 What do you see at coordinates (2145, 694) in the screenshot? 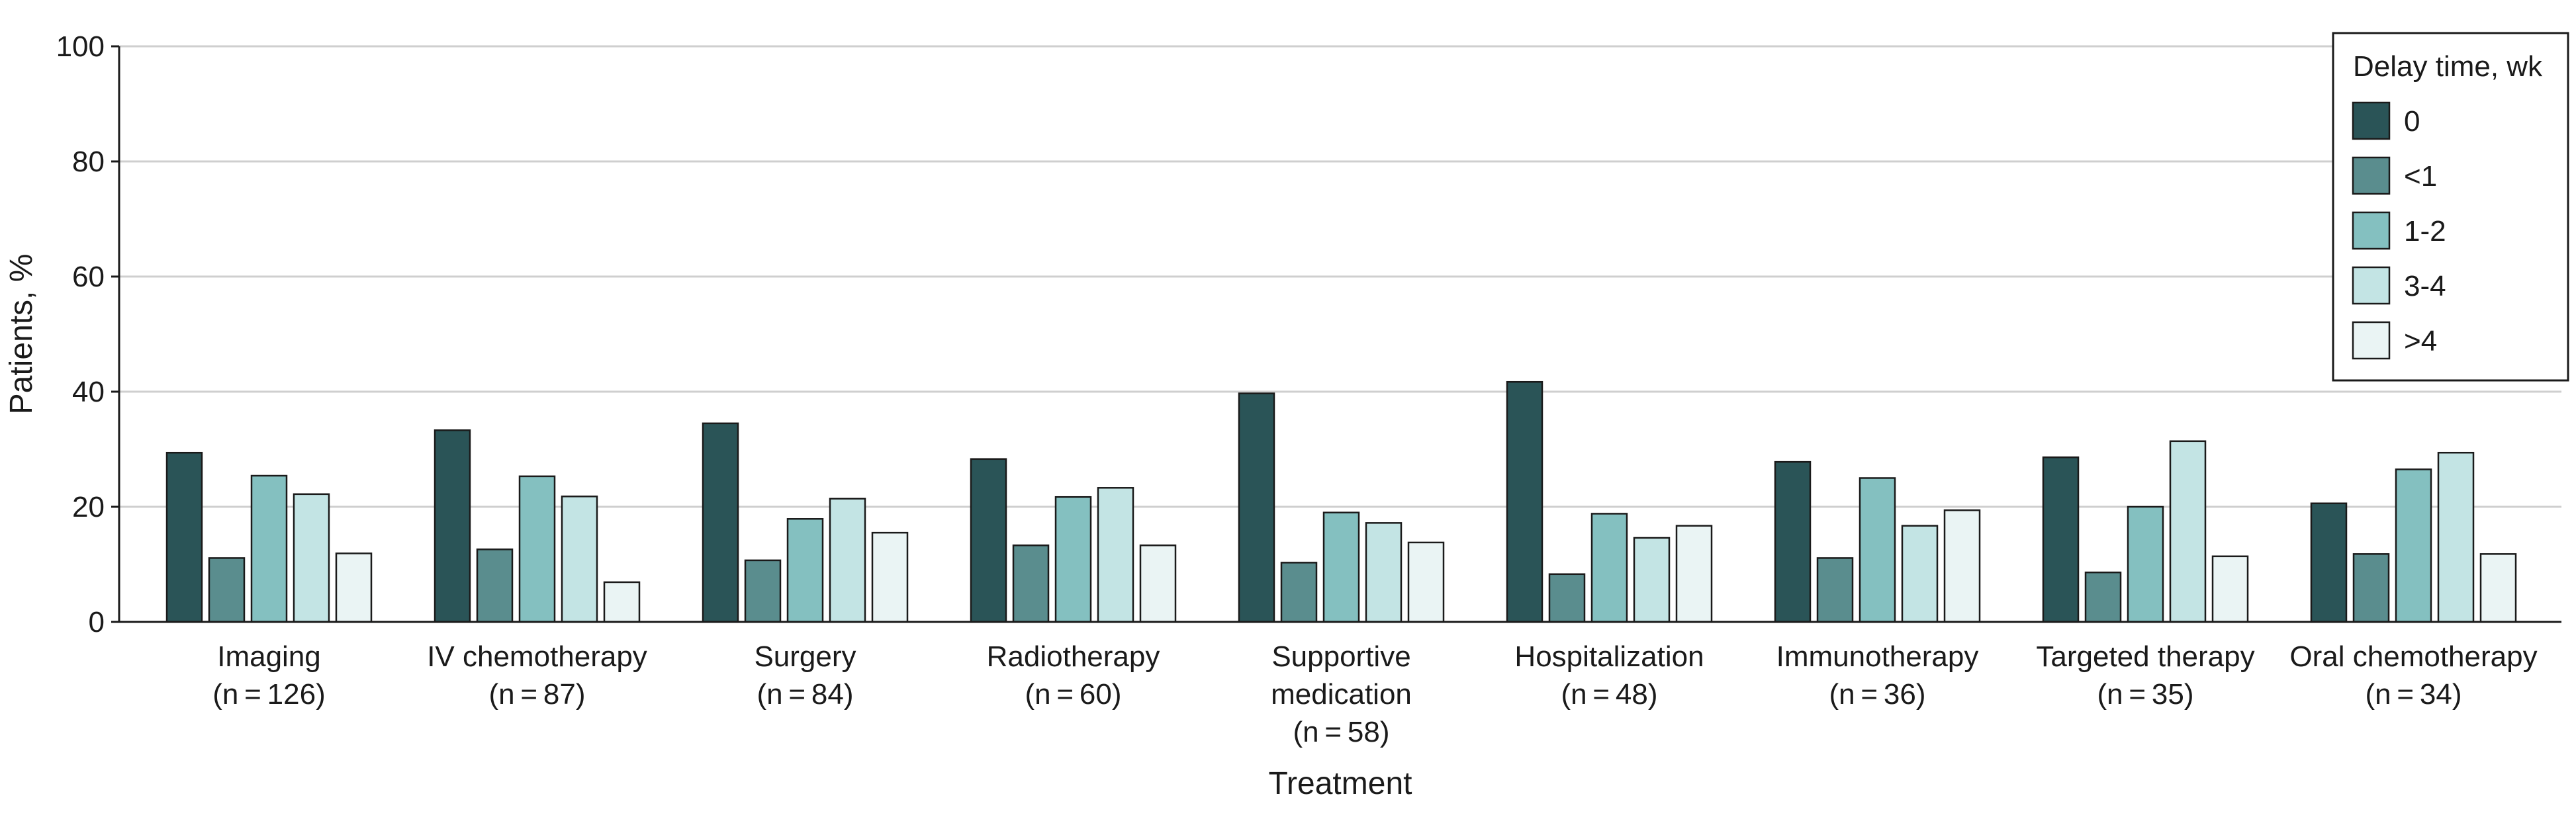
I see `x-tick-label: (n = 35)` at bounding box center [2145, 694].